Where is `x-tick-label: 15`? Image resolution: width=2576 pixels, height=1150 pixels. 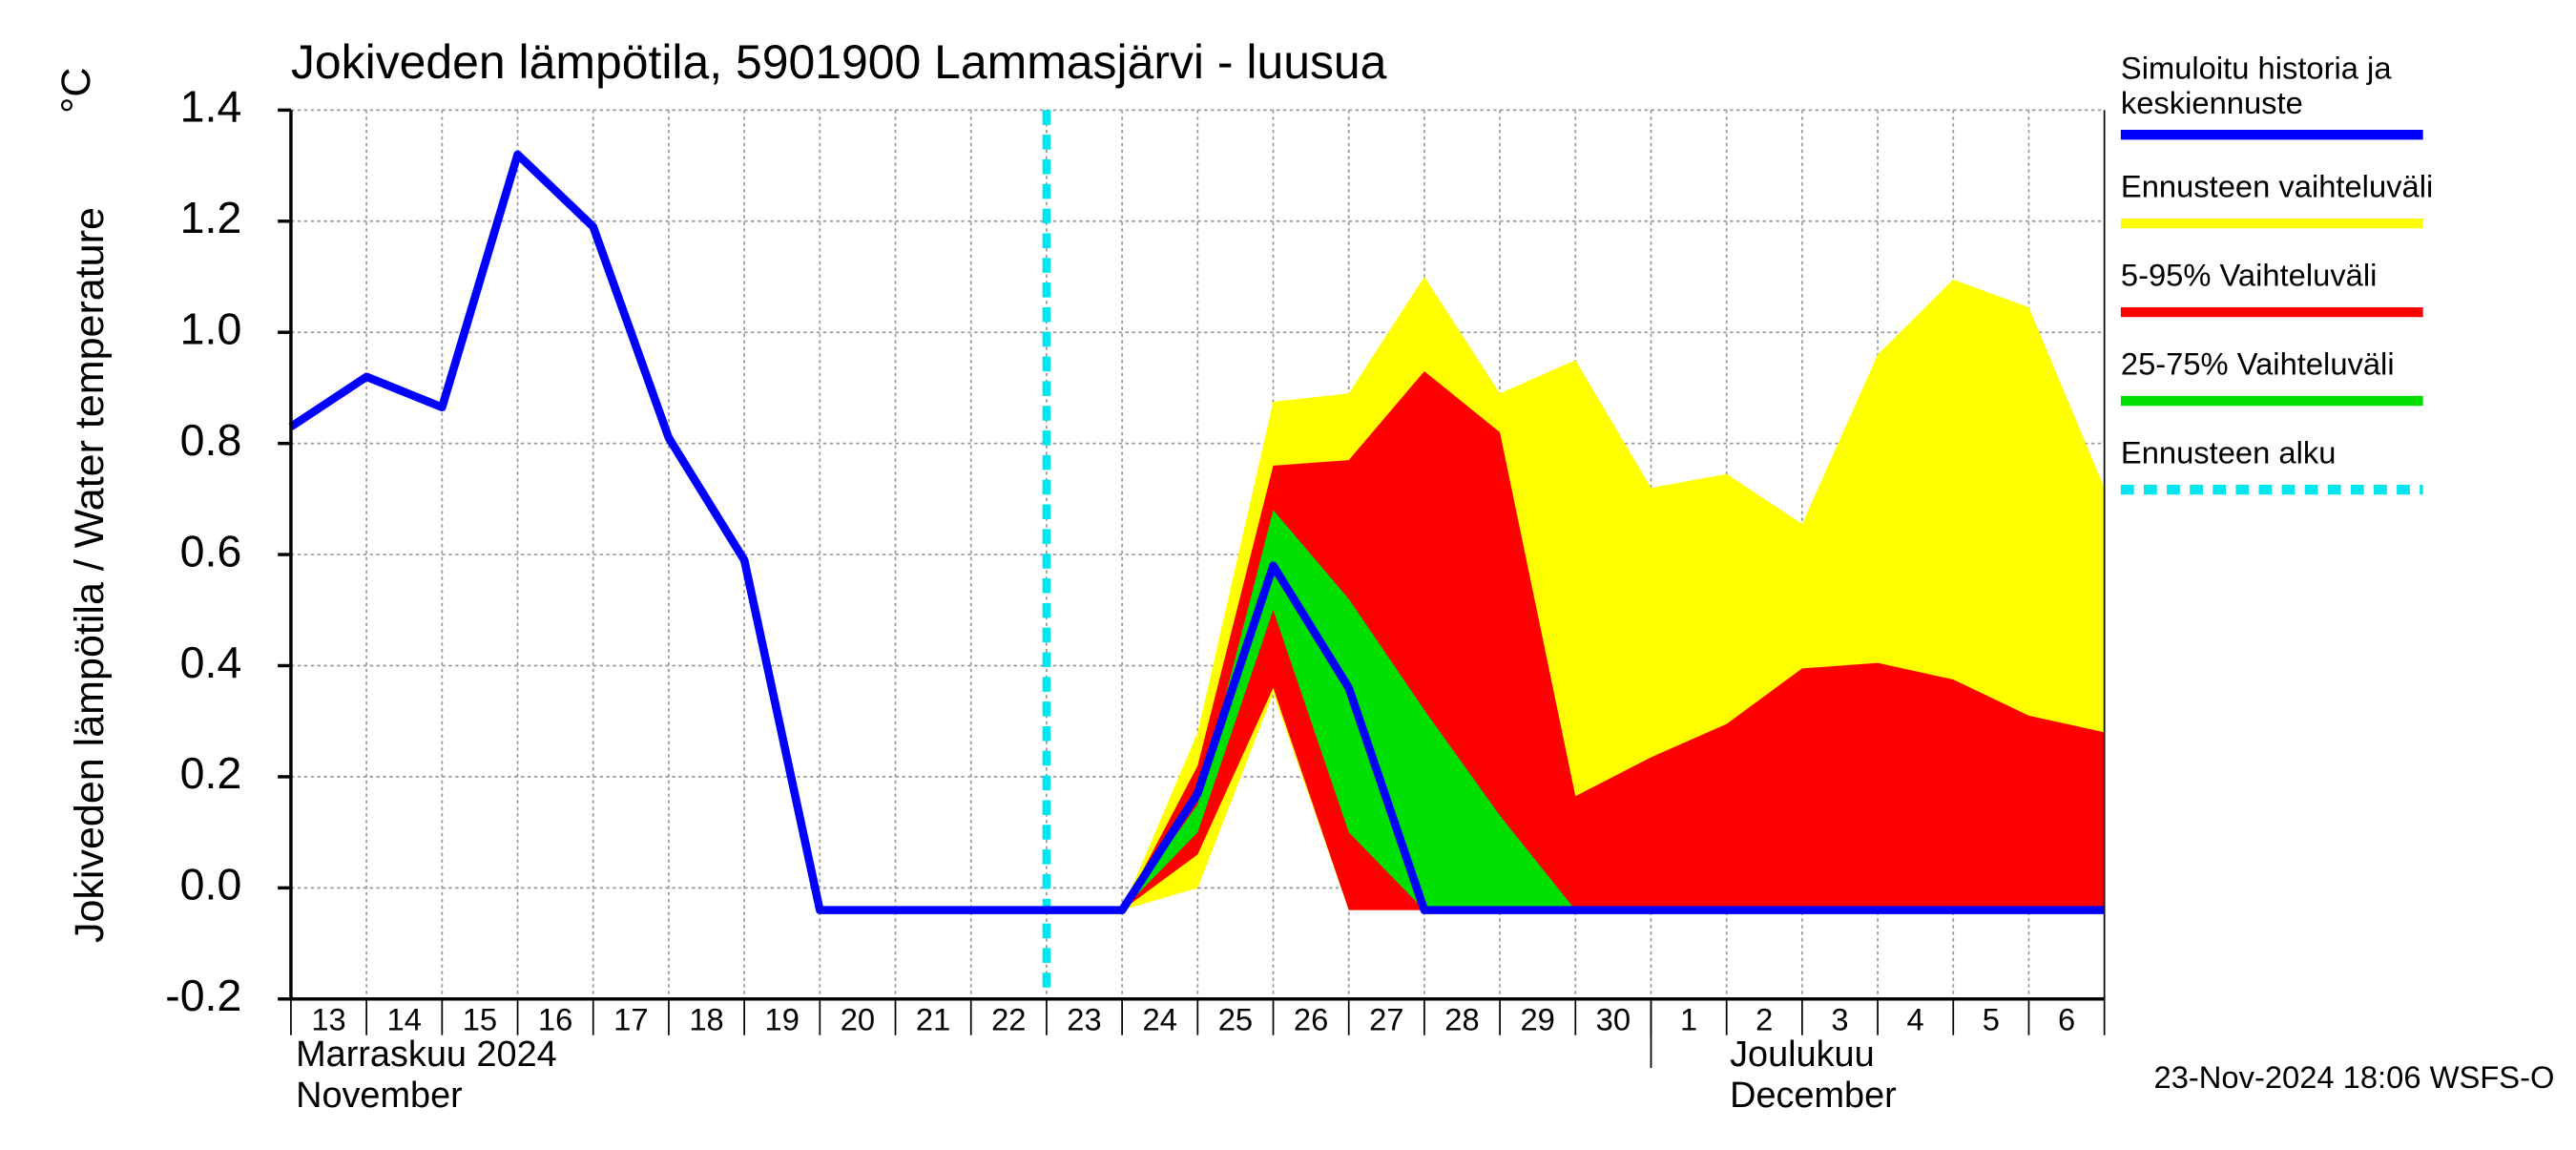 x-tick-label: 15 is located at coordinates (480, 1019).